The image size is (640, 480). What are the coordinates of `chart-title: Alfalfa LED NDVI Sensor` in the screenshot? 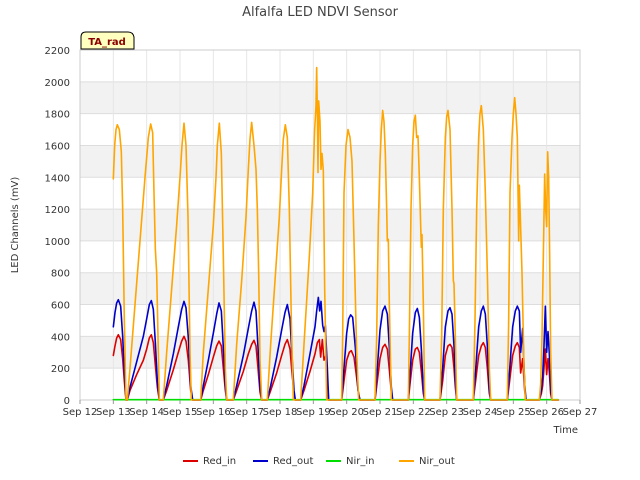 It's located at (320, 12).